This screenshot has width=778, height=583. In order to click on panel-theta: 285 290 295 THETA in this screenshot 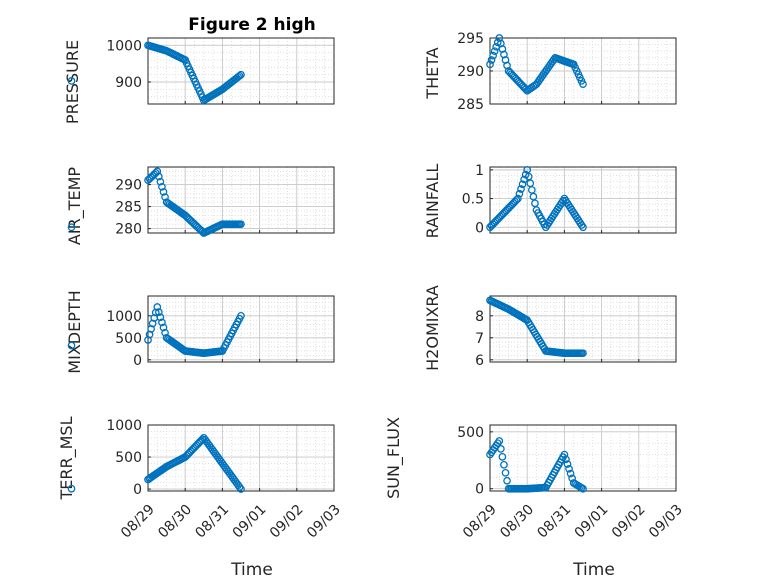, I will do `click(372, 72)`.